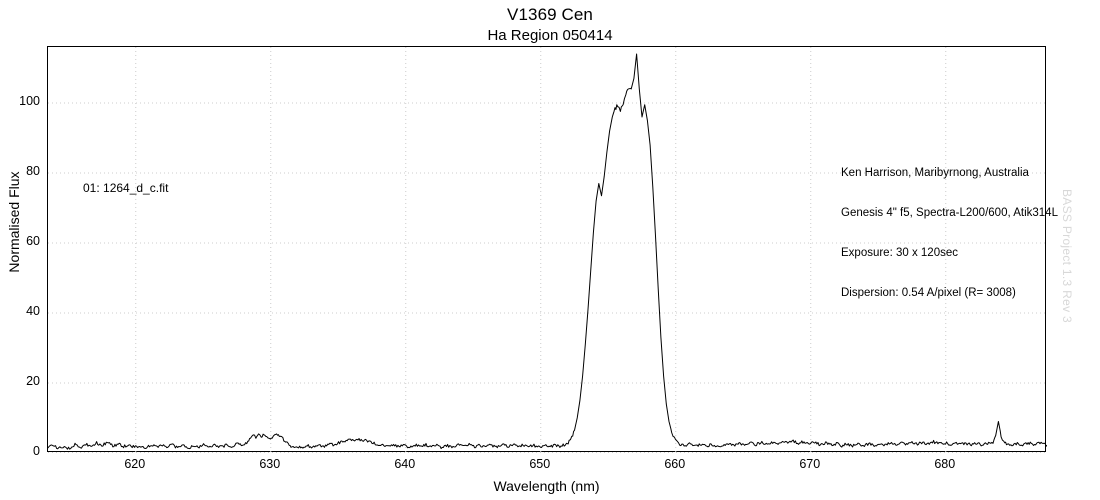 Image resolution: width=1100 pixels, height=500 pixels. I want to click on x-axis-tick-label: 630, so click(270, 464).